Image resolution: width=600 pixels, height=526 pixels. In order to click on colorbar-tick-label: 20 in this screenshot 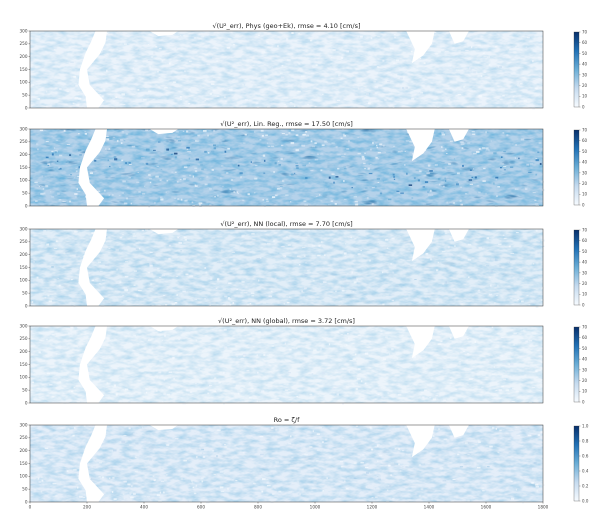, I will do `click(585, 283)`.